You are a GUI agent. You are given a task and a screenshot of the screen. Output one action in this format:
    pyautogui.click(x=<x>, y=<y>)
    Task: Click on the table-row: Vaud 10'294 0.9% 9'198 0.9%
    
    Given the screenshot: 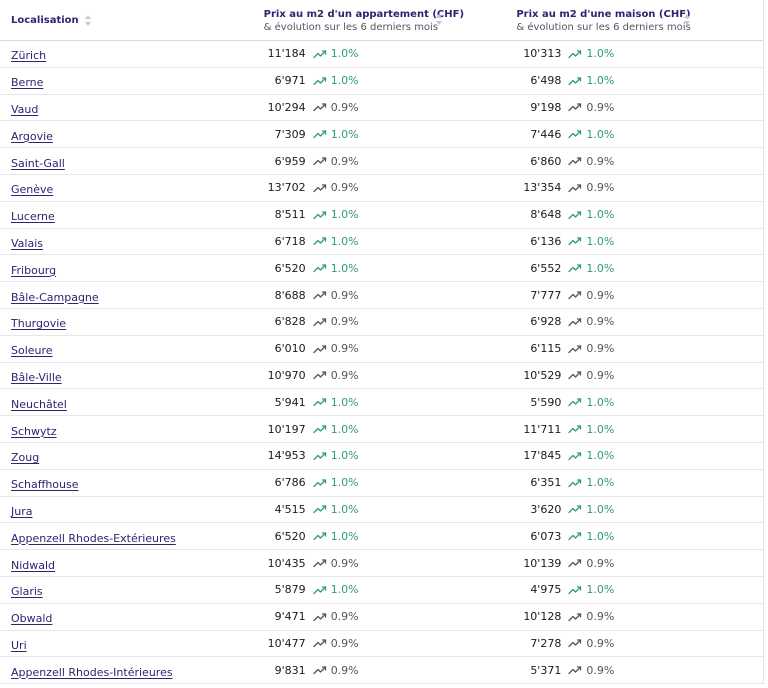 What is the action you would take?
    pyautogui.click(x=381, y=108)
    